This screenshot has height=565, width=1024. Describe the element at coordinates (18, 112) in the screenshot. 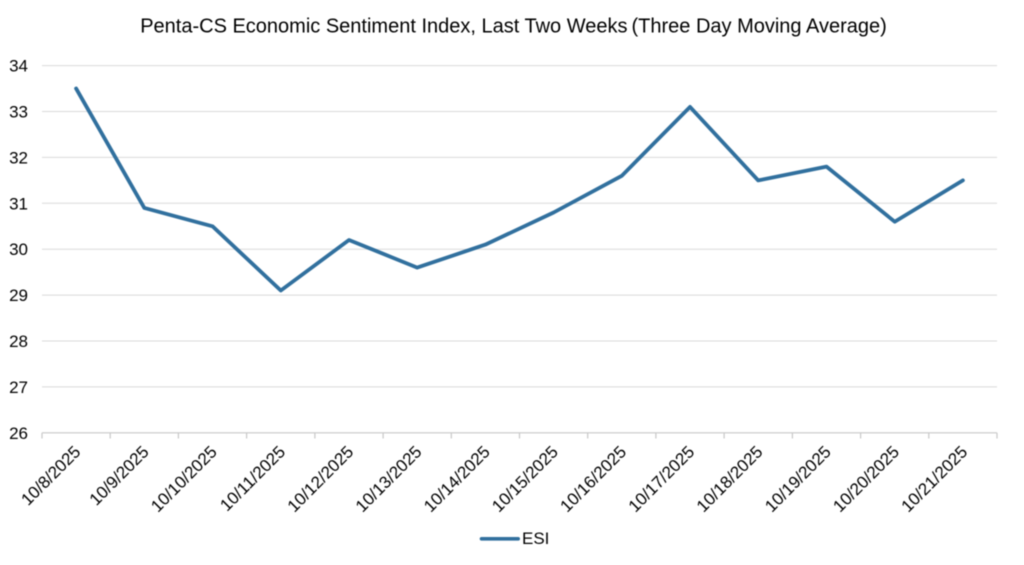

I see `svg-text: 33` at that location.